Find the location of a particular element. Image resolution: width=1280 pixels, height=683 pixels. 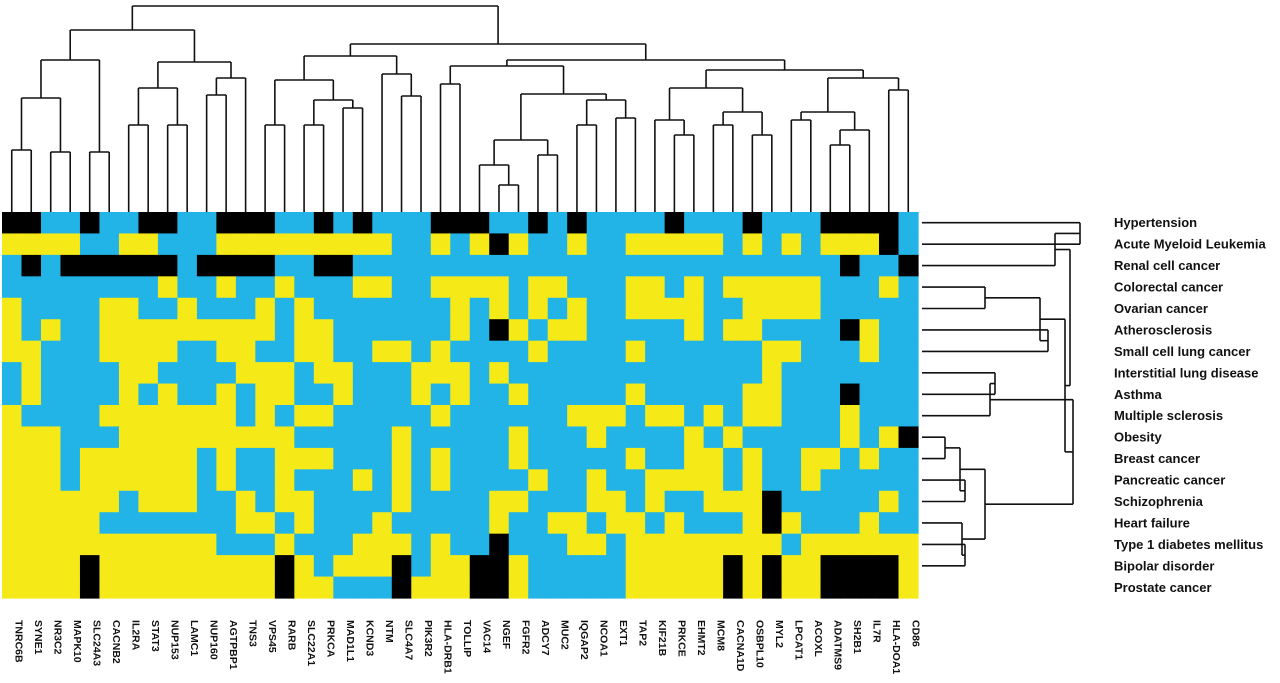

column-label: MAD1L1 is located at coordinates (350, 641).